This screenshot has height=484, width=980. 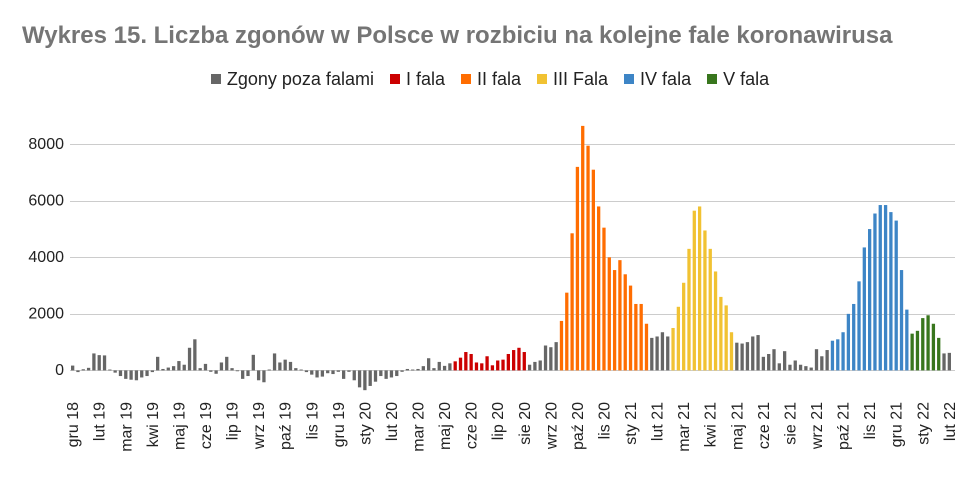 What do you see at coordinates (499, 79) in the screenshot?
I see `legend-label: II fala` at bounding box center [499, 79].